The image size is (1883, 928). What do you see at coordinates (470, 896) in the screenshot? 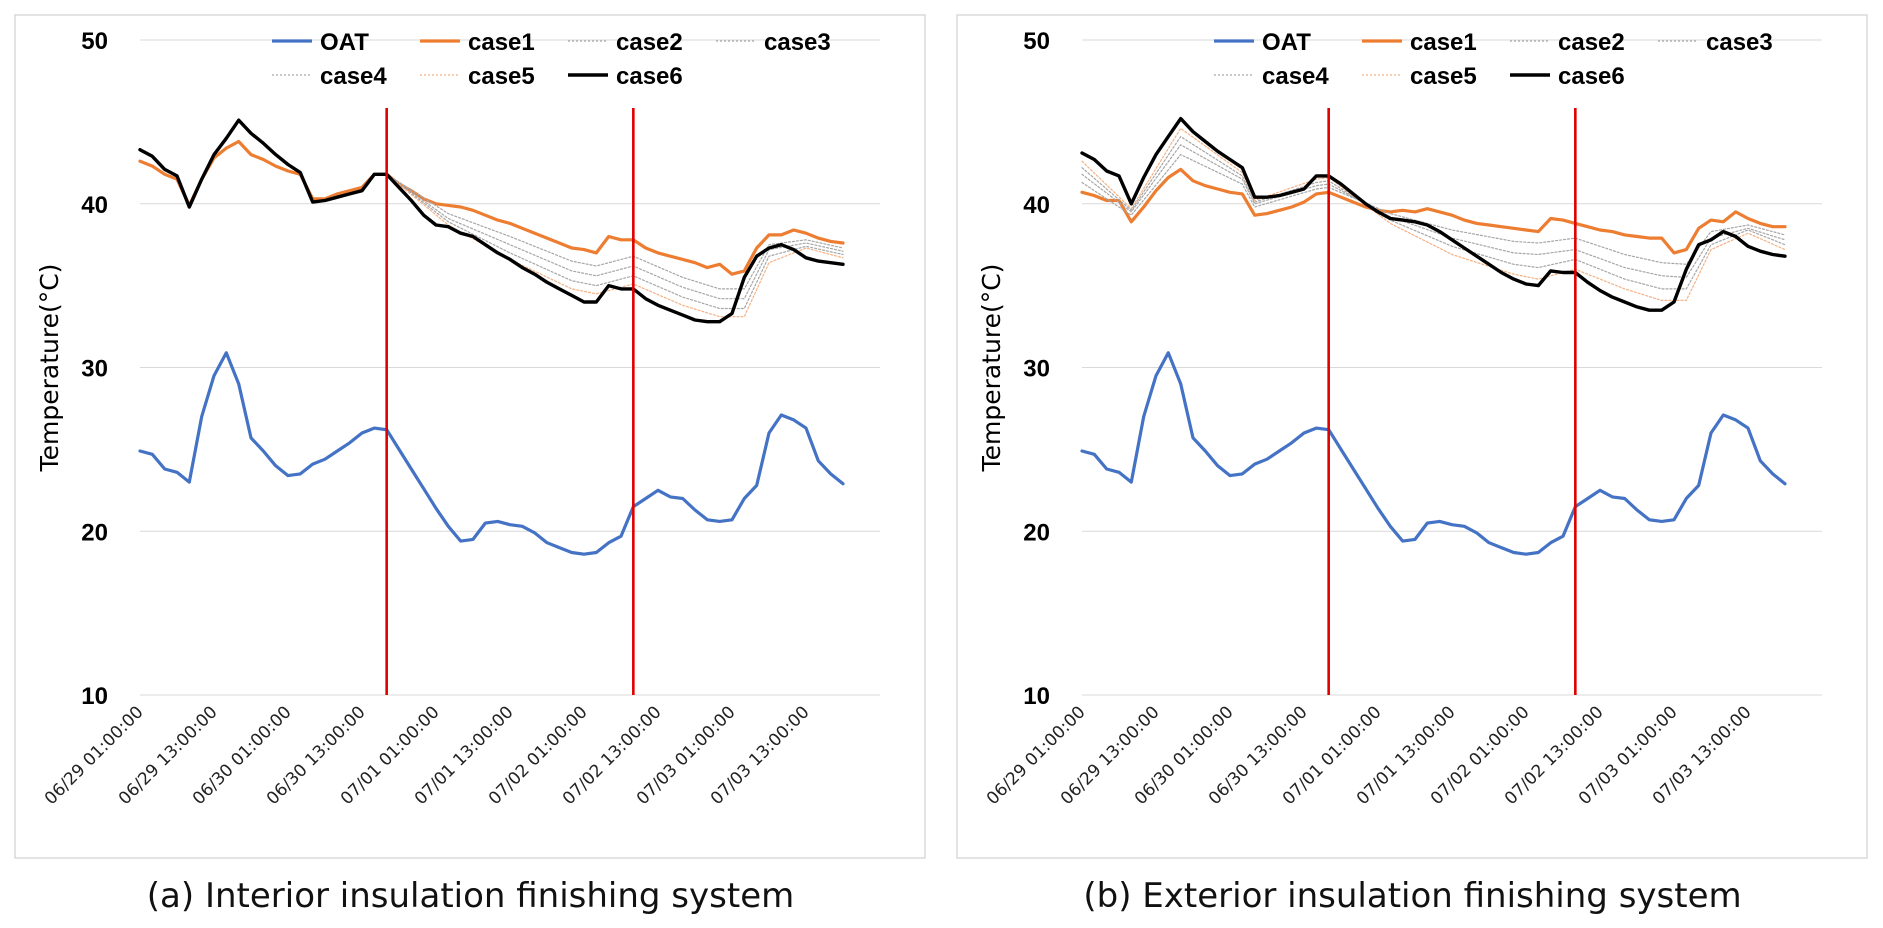
I see `caption-interior: (a) Interior insulation finishing system` at bounding box center [470, 896].